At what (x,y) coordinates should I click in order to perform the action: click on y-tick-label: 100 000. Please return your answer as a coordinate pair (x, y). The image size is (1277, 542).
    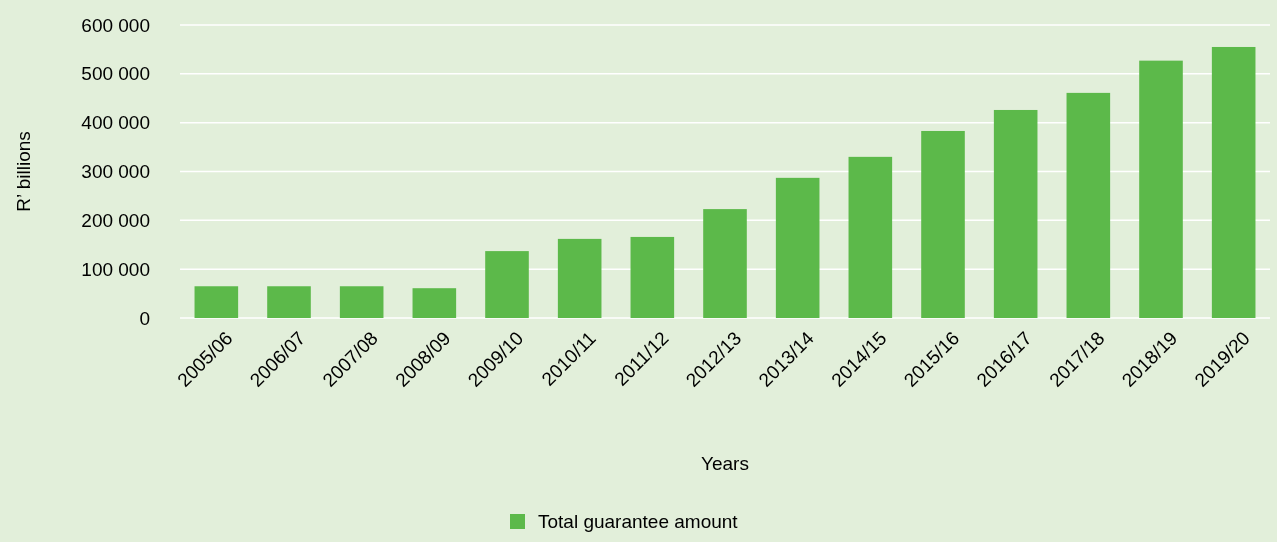
    Looking at the image, I should click on (115, 269).